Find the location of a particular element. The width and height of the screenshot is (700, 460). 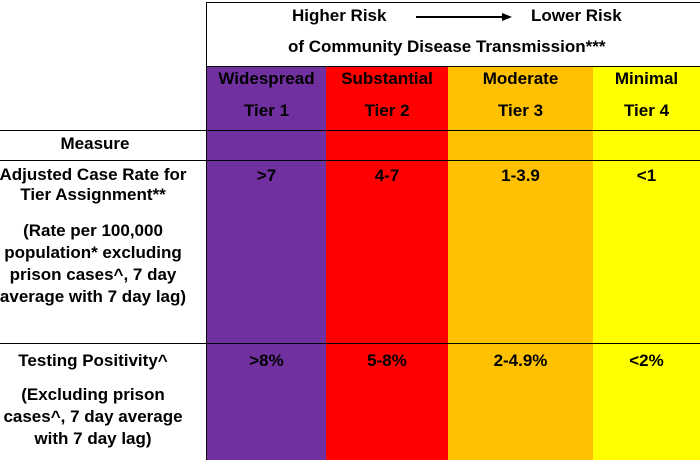

tier-3-case-rate: 1-3.9 is located at coordinates (520, 175).